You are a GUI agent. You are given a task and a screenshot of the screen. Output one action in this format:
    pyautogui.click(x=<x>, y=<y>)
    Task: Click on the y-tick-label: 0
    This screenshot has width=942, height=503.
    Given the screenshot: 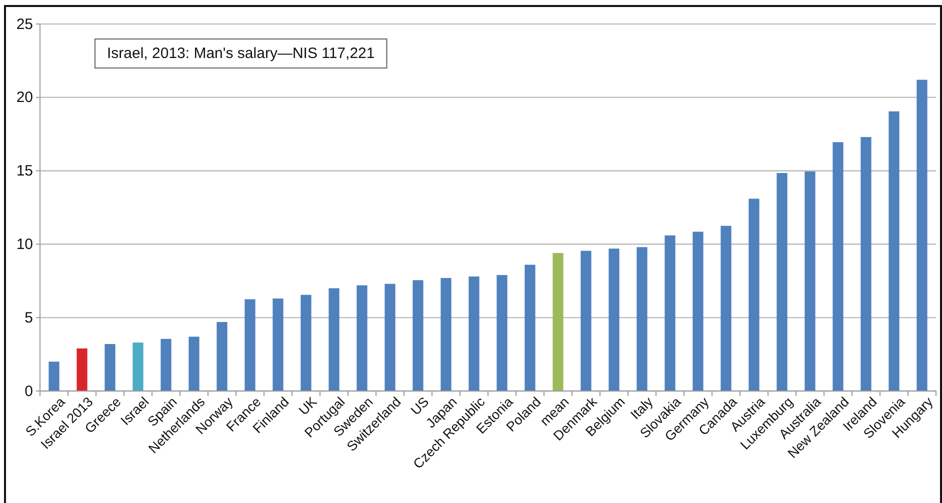 What is the action you would take?
    pyautogui.click(x=28, y=391)
    